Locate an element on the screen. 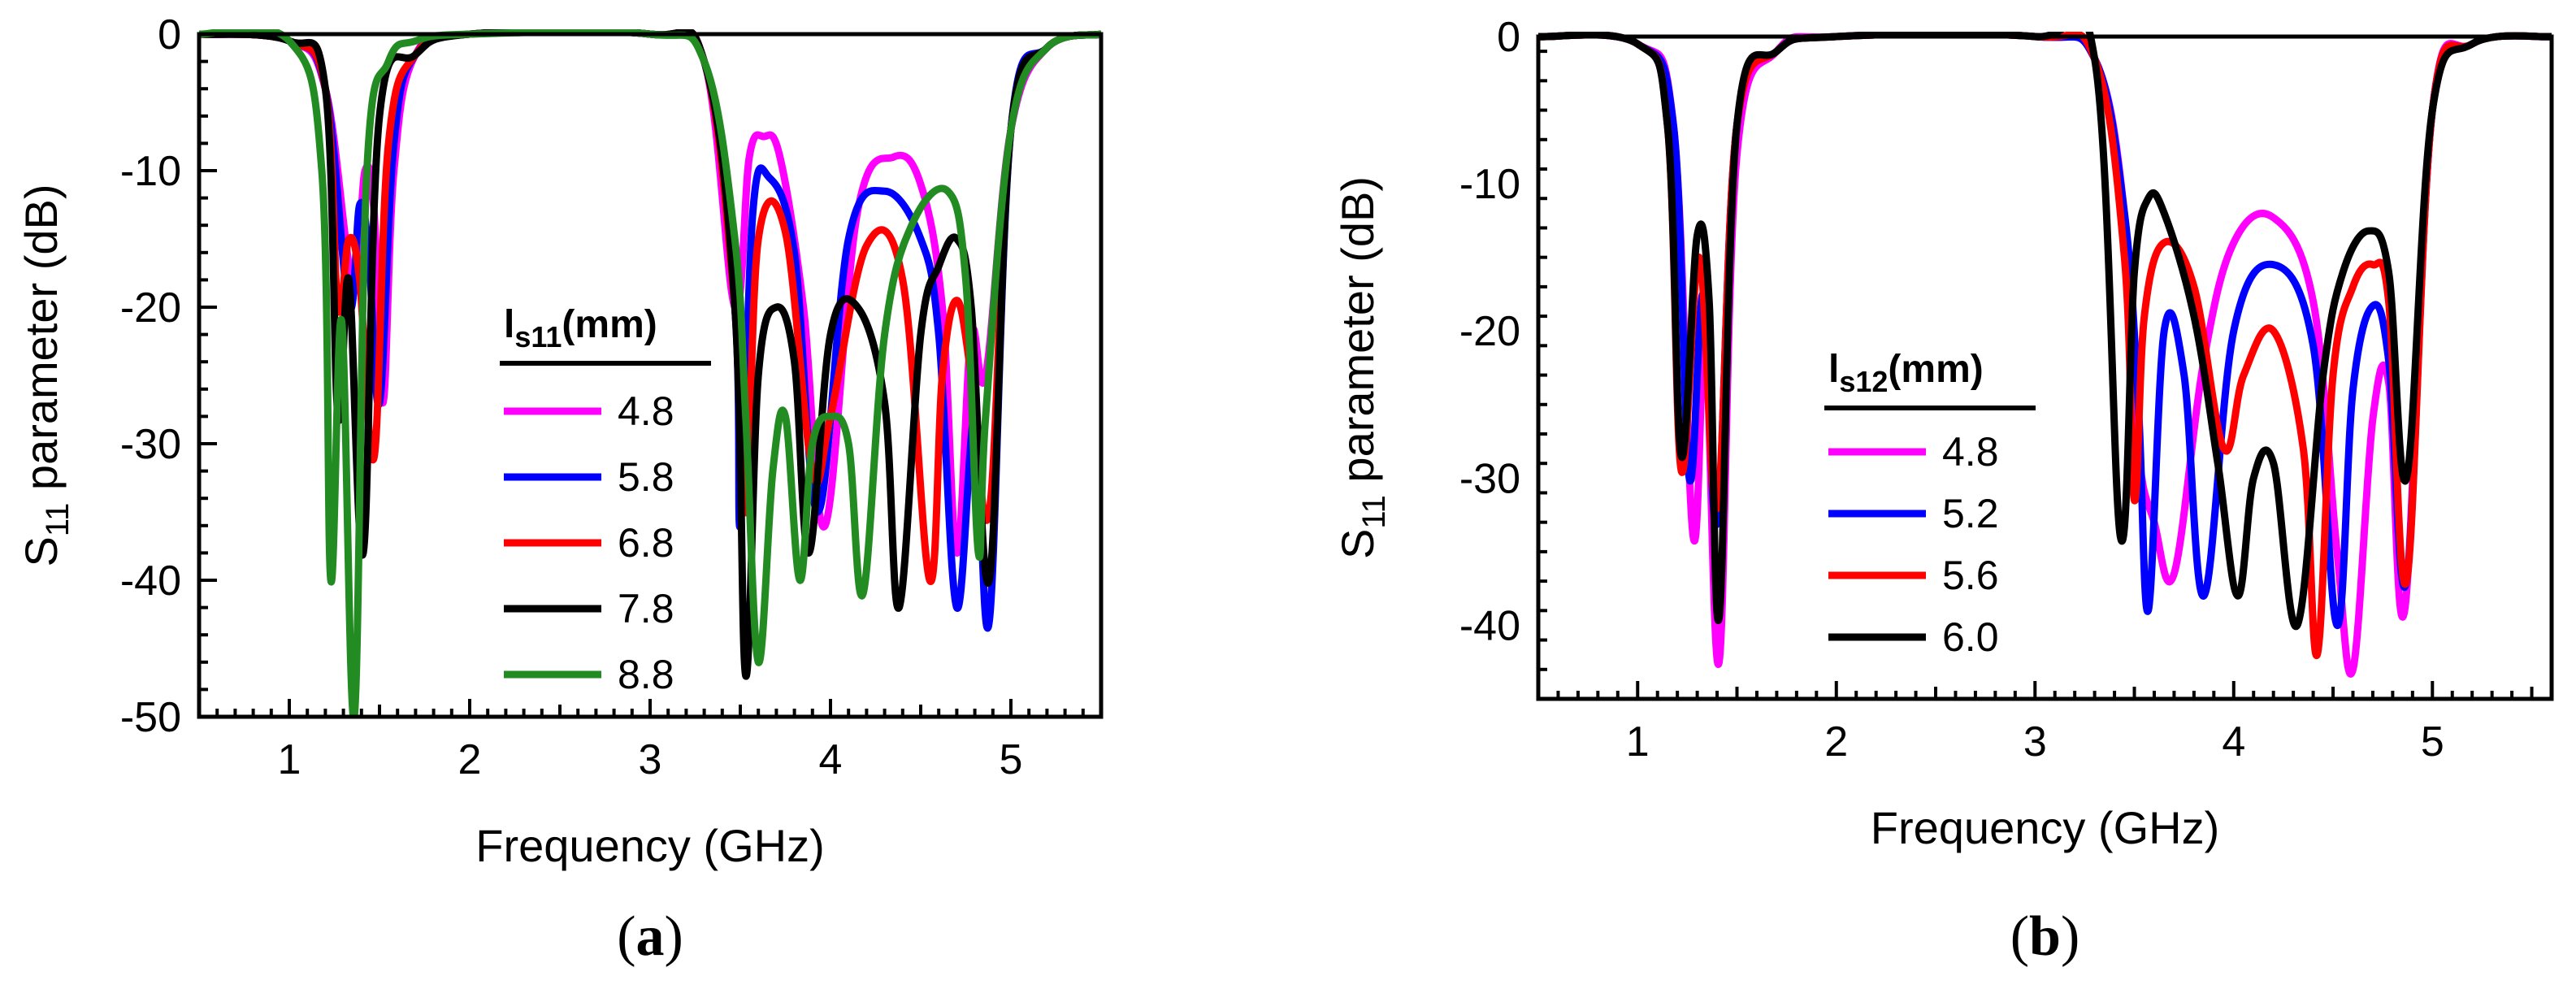 The image size is (2576, 1002). panel-b-legend: ls12(mm) 4.8 5.2 5.6 6.0 is located at coordinates (1930, 504).